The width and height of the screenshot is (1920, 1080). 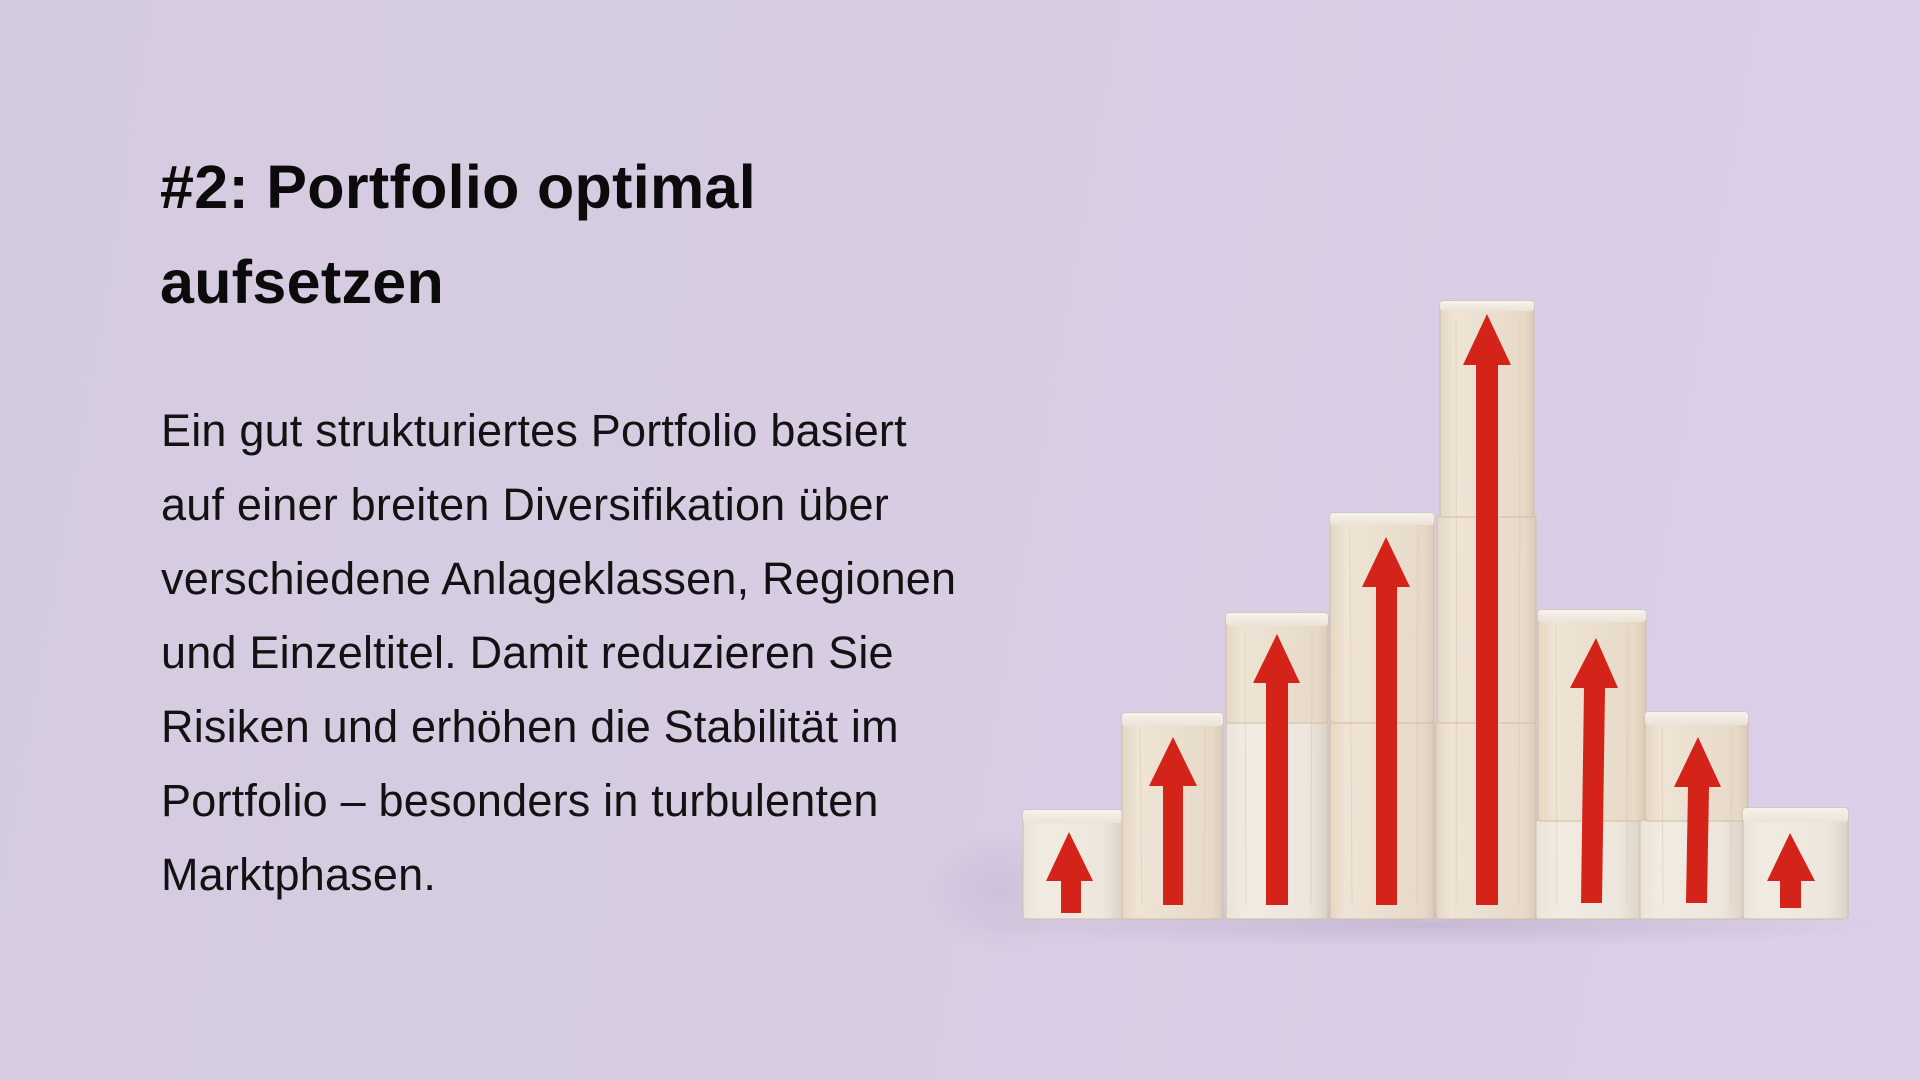 What do you see at coordinates (559, 578) in the screenshot?
I see `body-line-3: verschiedene Anlageklassen, Regionen` at bounding box center [559, 578].